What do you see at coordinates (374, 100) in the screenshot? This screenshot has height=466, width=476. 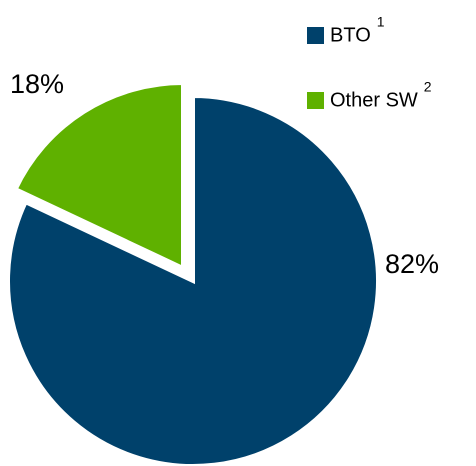 I see `legend-label: Other SW` at bounding box center [374, 100].